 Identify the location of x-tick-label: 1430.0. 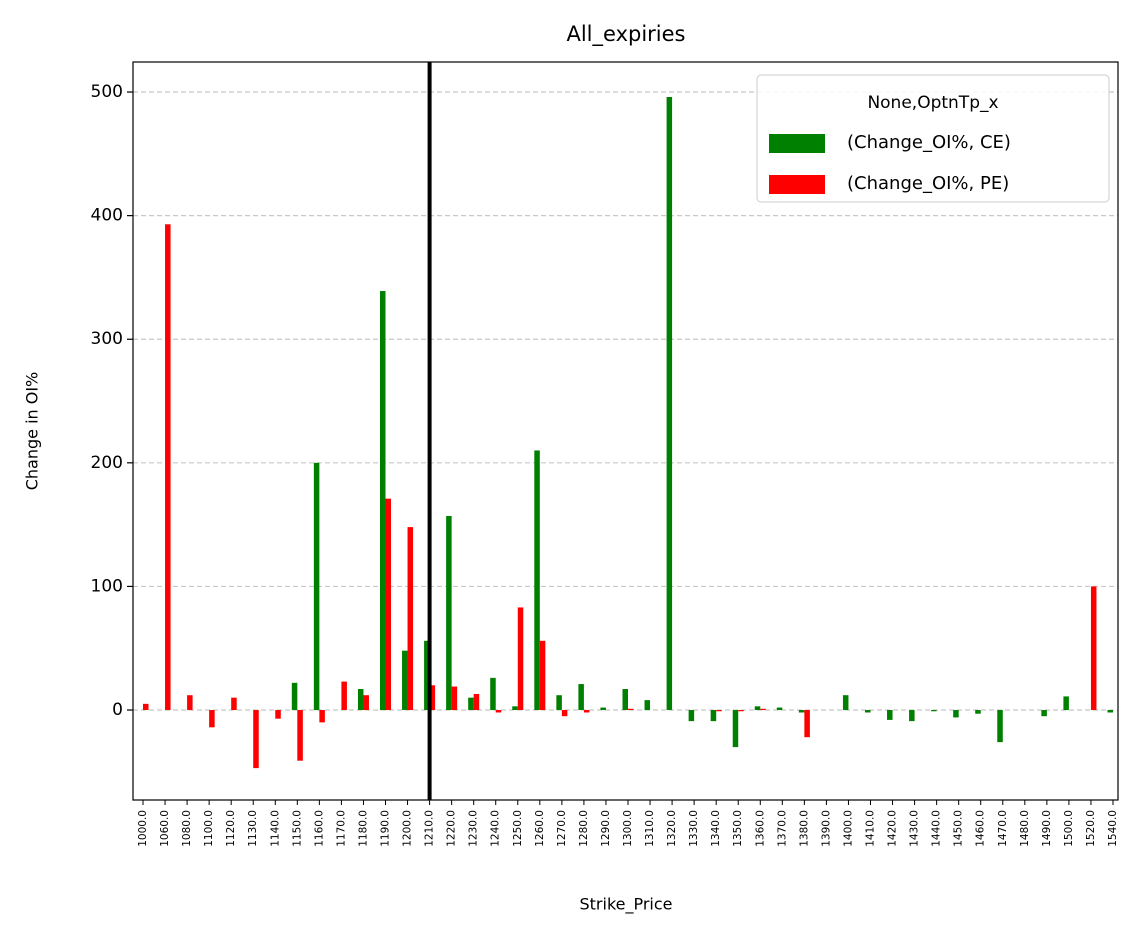
(915, 828).